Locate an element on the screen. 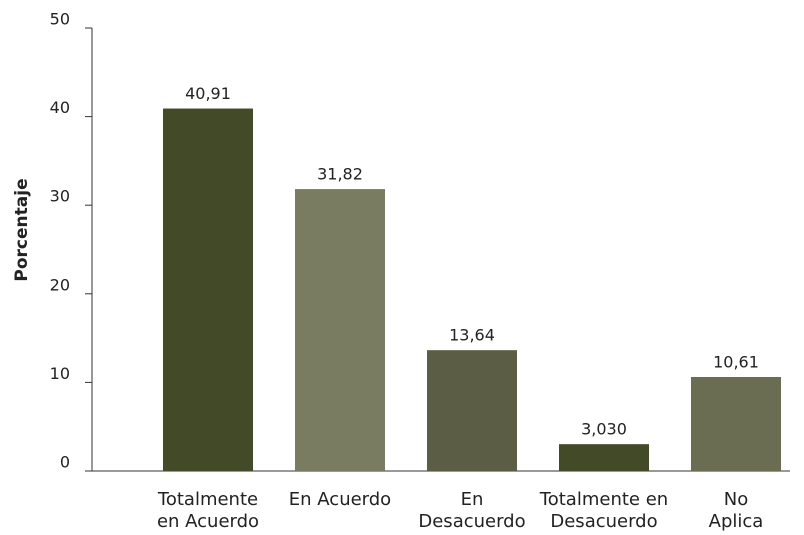 This screenshot has height=535, width=804. y-tick-label: 30 is located at coordinates (60, 196).